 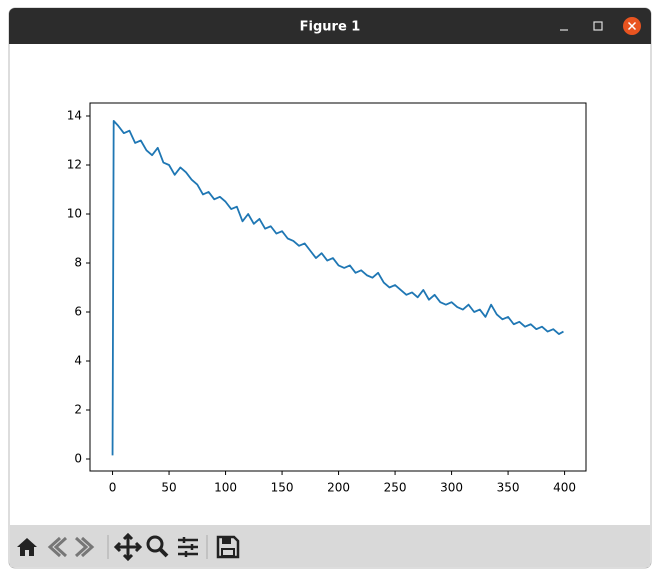 What do you see at coordinates (168, 488) in the screenshot?
I see `x-tick-label: 50` at bounding box center [168, 488].